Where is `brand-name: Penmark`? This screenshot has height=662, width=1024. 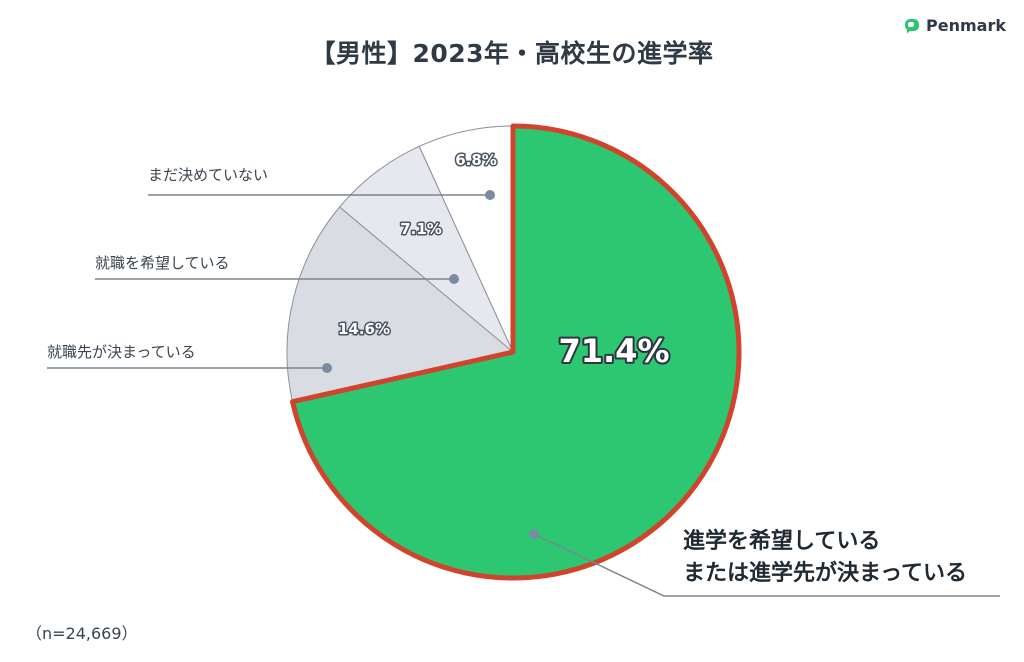
brand-name: Penmark is located at coordinates (966, 25).